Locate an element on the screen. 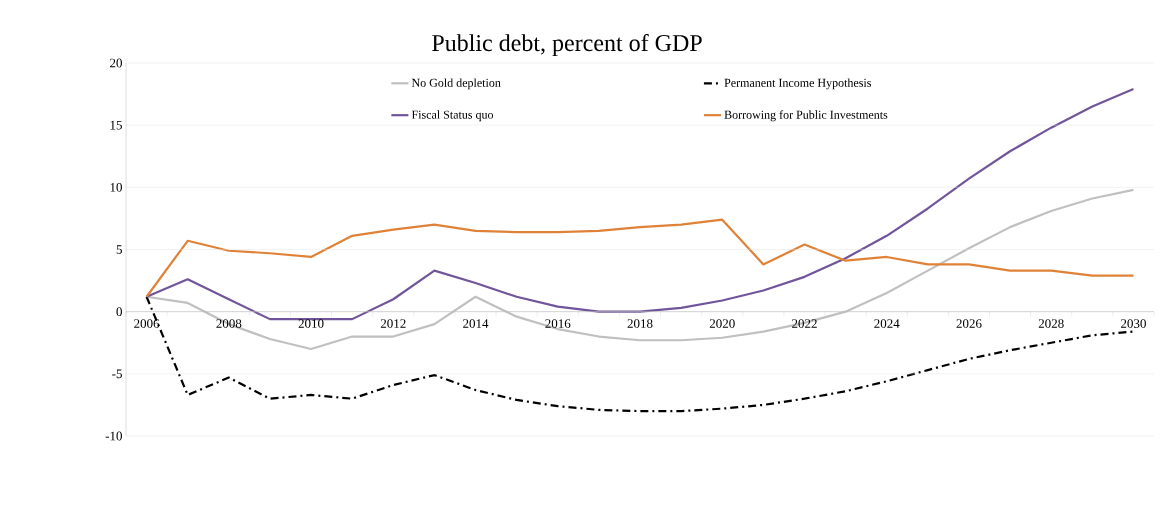 This screenshot has height=512, width=1167. y-tick-label: -5 is located at coordinates (117, 374).